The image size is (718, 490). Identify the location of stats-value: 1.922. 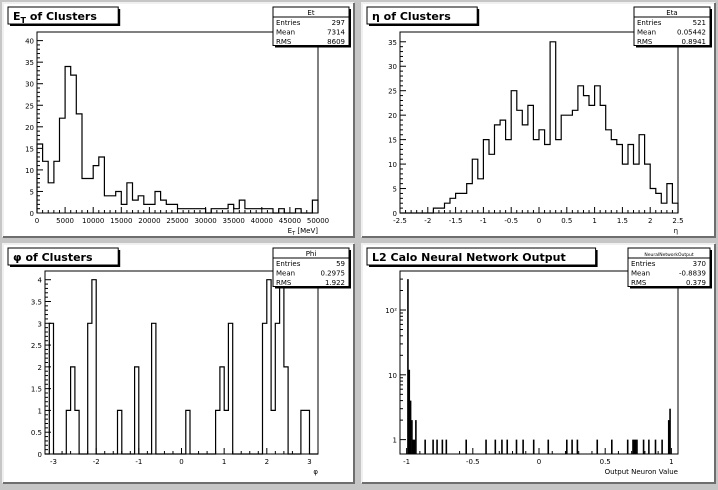
(335, 283).